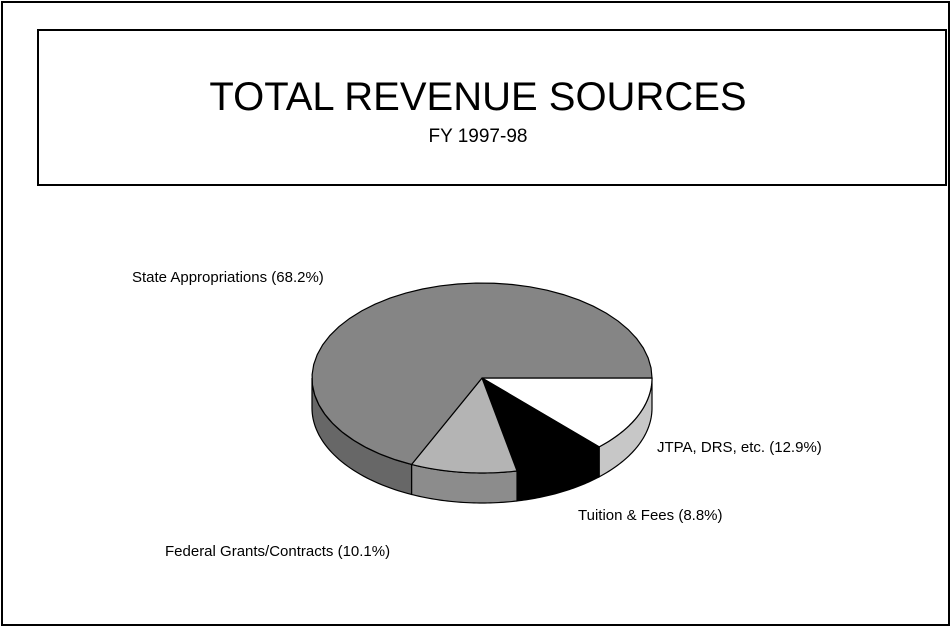 Image resolution: width=951 pixels, height=627 pixels. I want to click on slice-label: Tuition & Fees (8.8%), so click(650, 515).